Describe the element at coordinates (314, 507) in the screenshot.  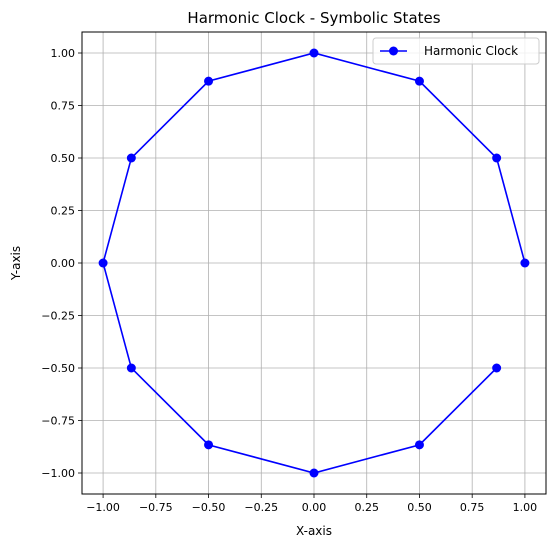
I see `x-tick-label: 0.00` at that location.